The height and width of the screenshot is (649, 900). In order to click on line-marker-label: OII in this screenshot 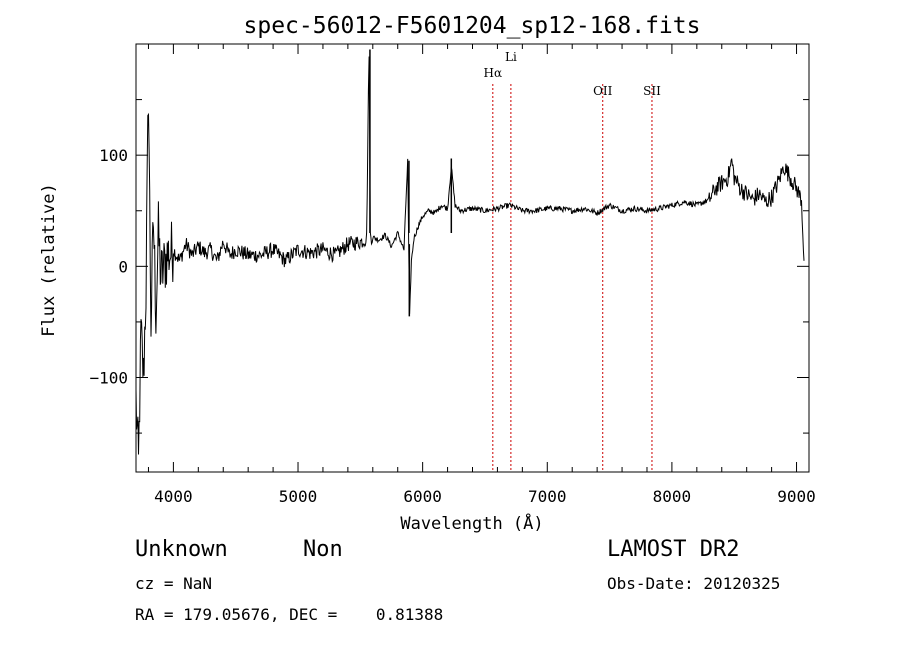, I will do `click(603, 91)`.